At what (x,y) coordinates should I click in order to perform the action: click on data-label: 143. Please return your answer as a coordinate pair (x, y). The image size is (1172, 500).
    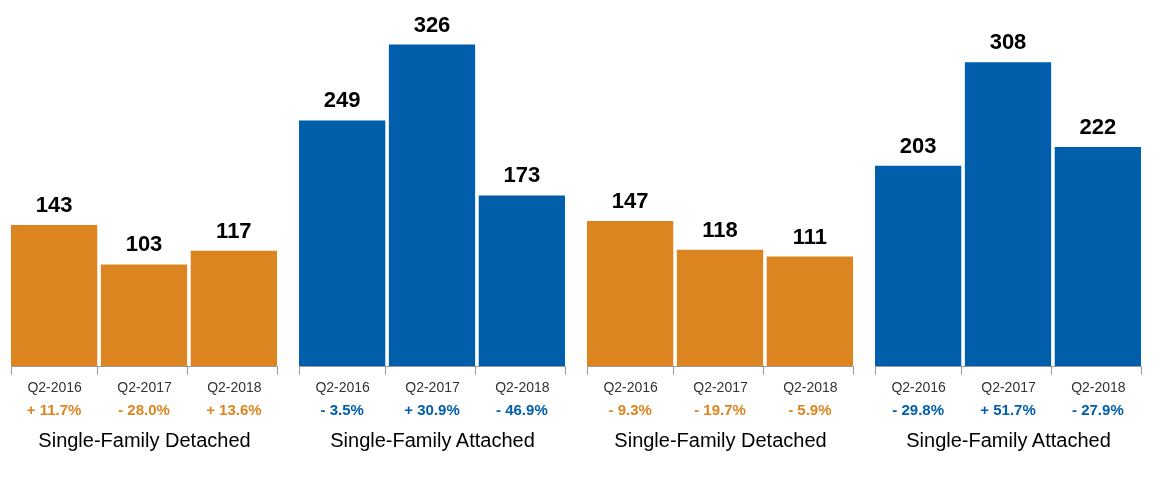
    Looking at the image, I should click on (54, 205).